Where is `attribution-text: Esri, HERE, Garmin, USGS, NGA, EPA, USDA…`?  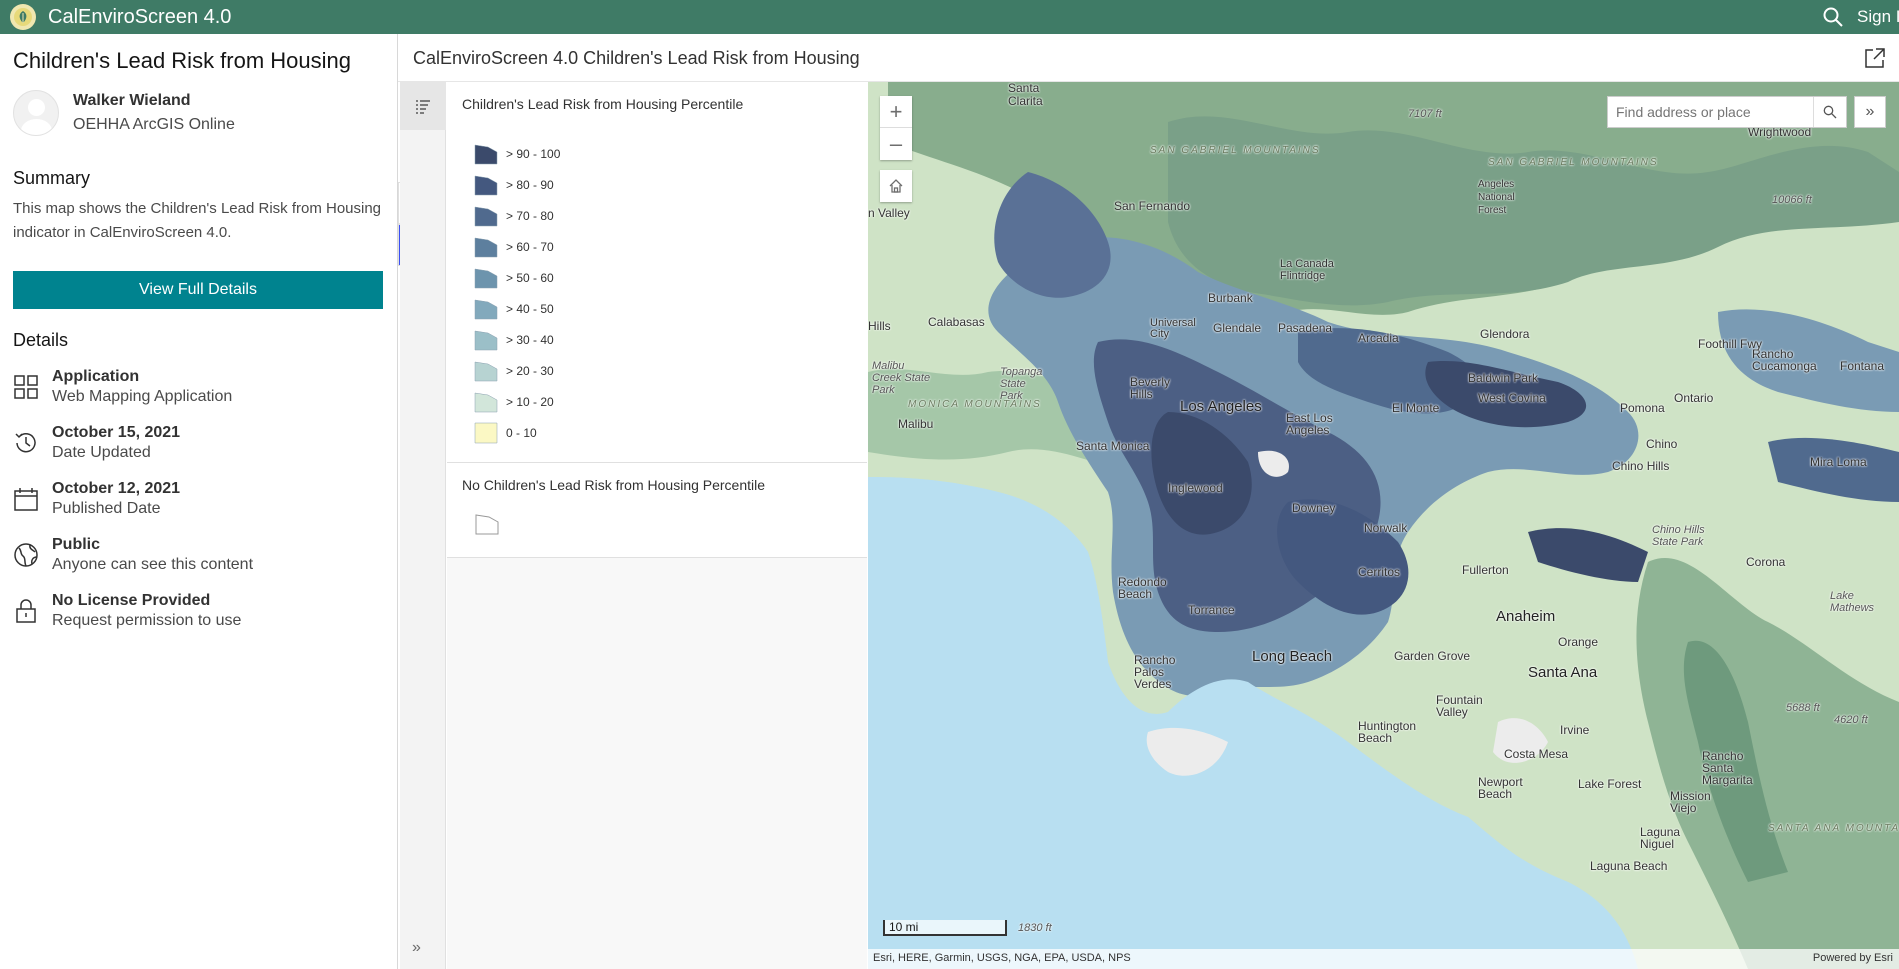
attribution-text: Esri, HERE, Garmin, USGS, NGA, EPA, USDA… is located at coordinates (1002, 958).